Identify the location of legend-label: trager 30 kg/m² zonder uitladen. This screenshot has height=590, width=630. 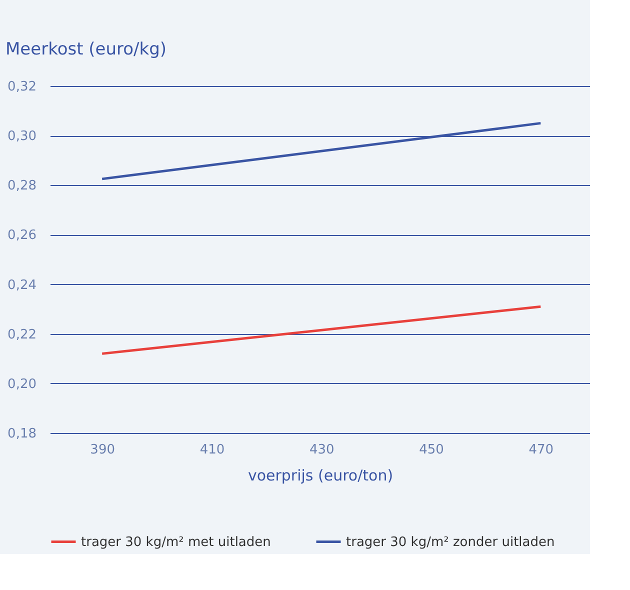
(450, 542).